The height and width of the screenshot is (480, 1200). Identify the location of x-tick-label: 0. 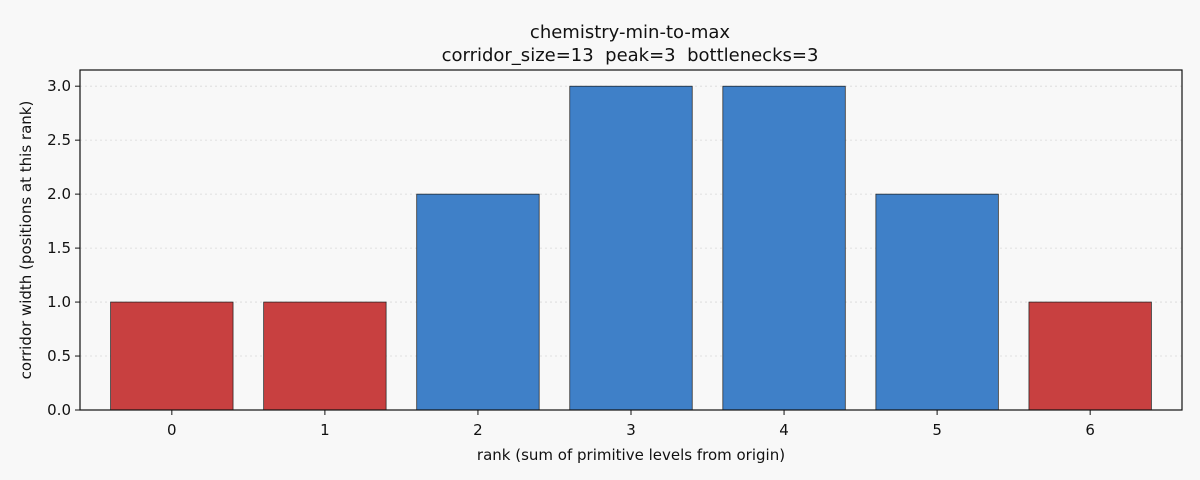
(172, 430).